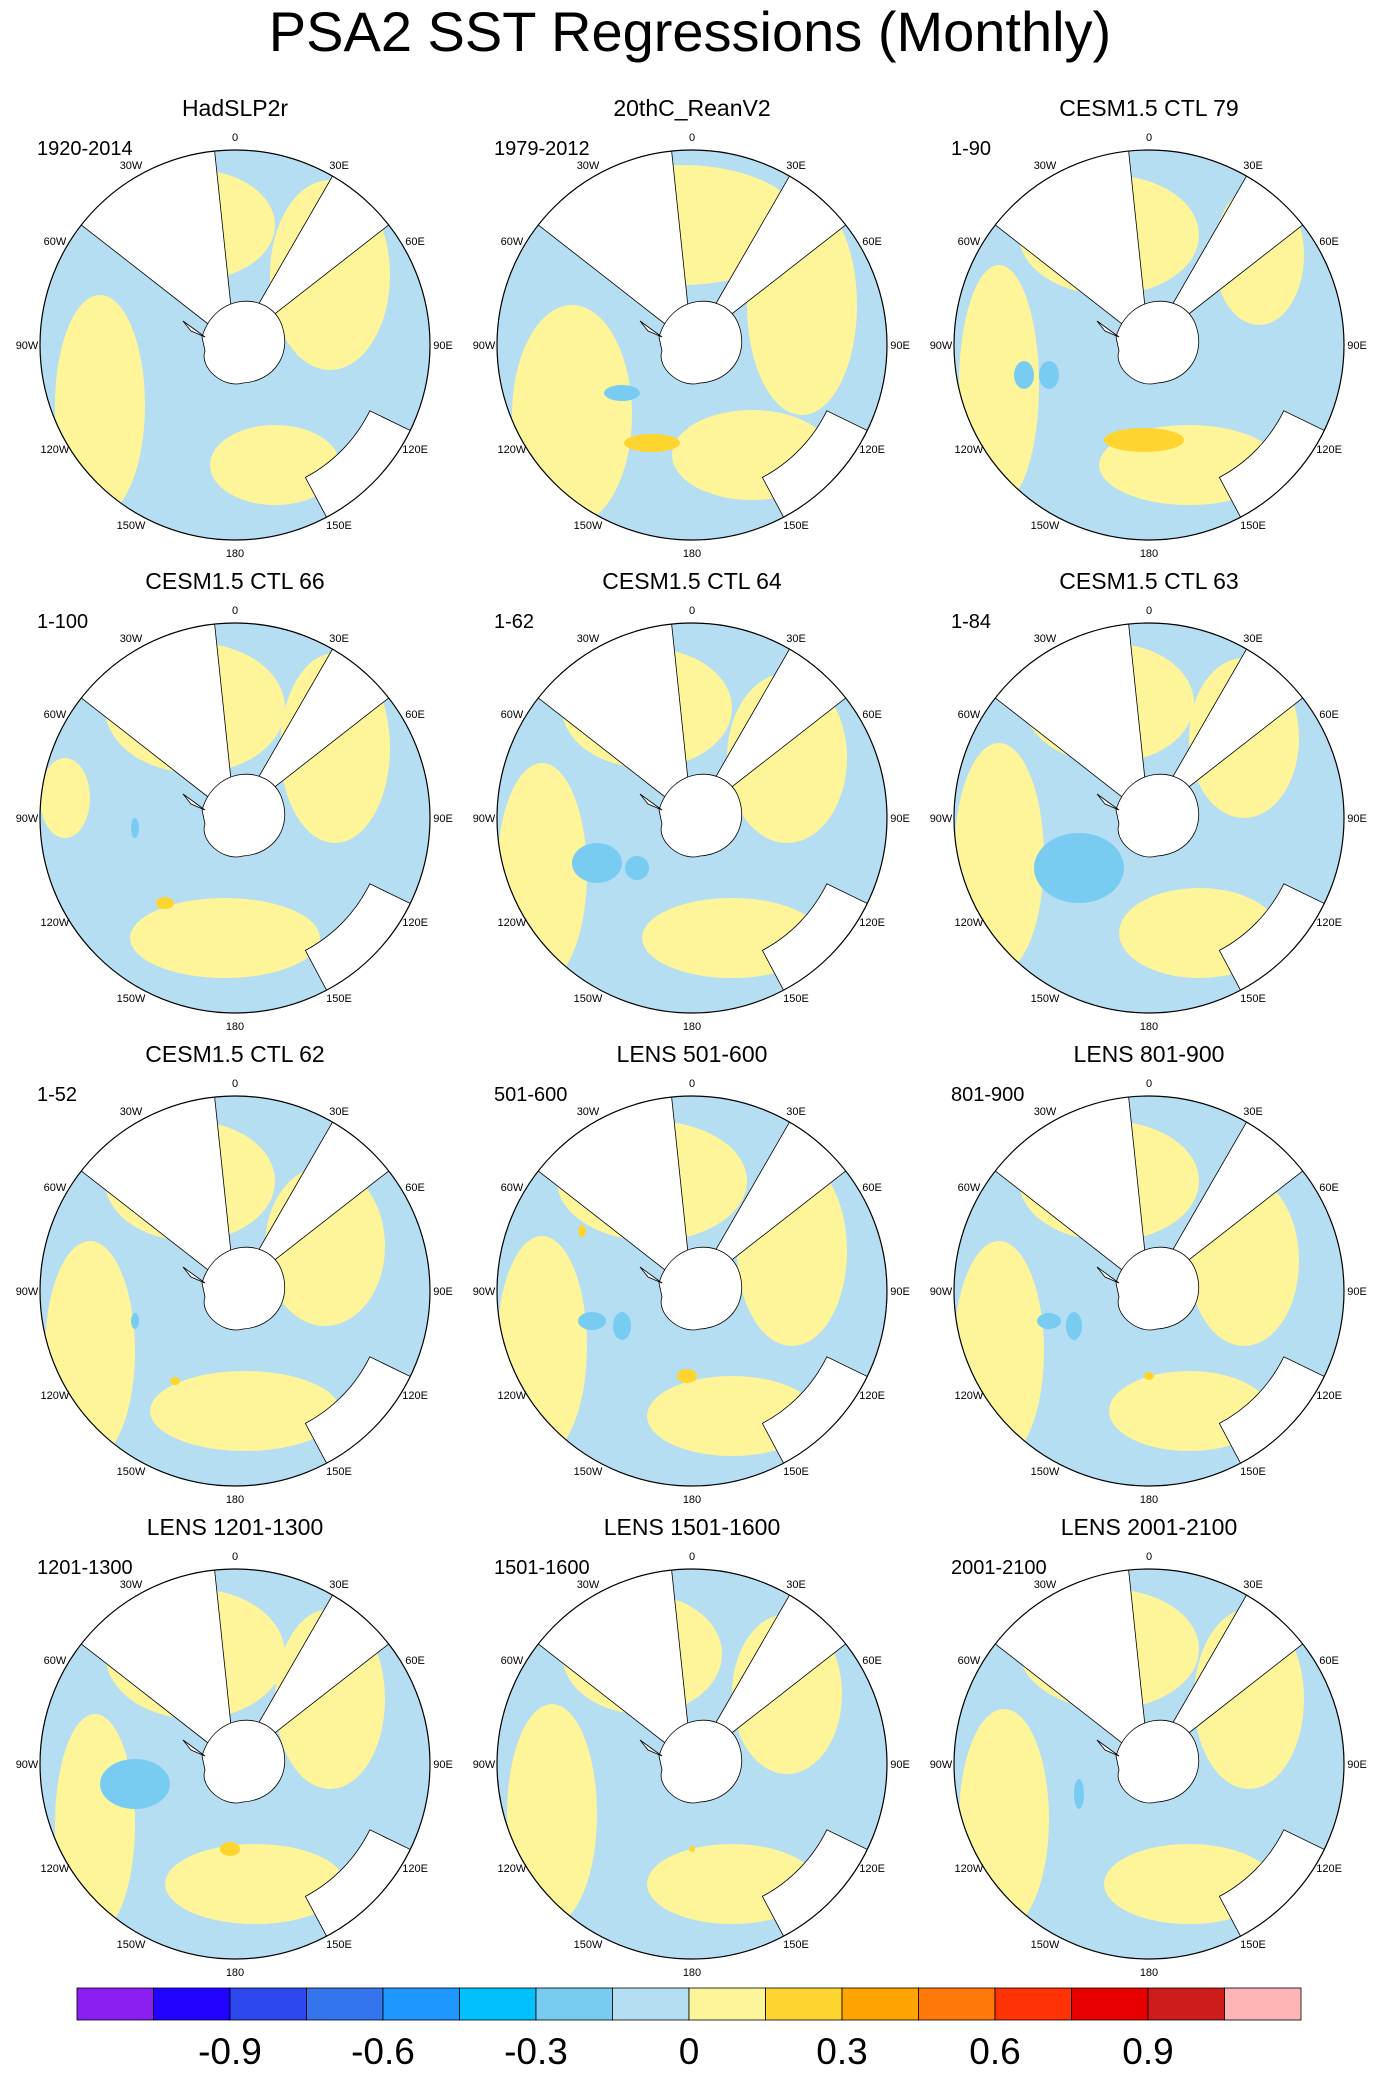 This screenshot has height=2086, width=1380. I want to click on panel-period: 1979-2012, so click(542, 149).